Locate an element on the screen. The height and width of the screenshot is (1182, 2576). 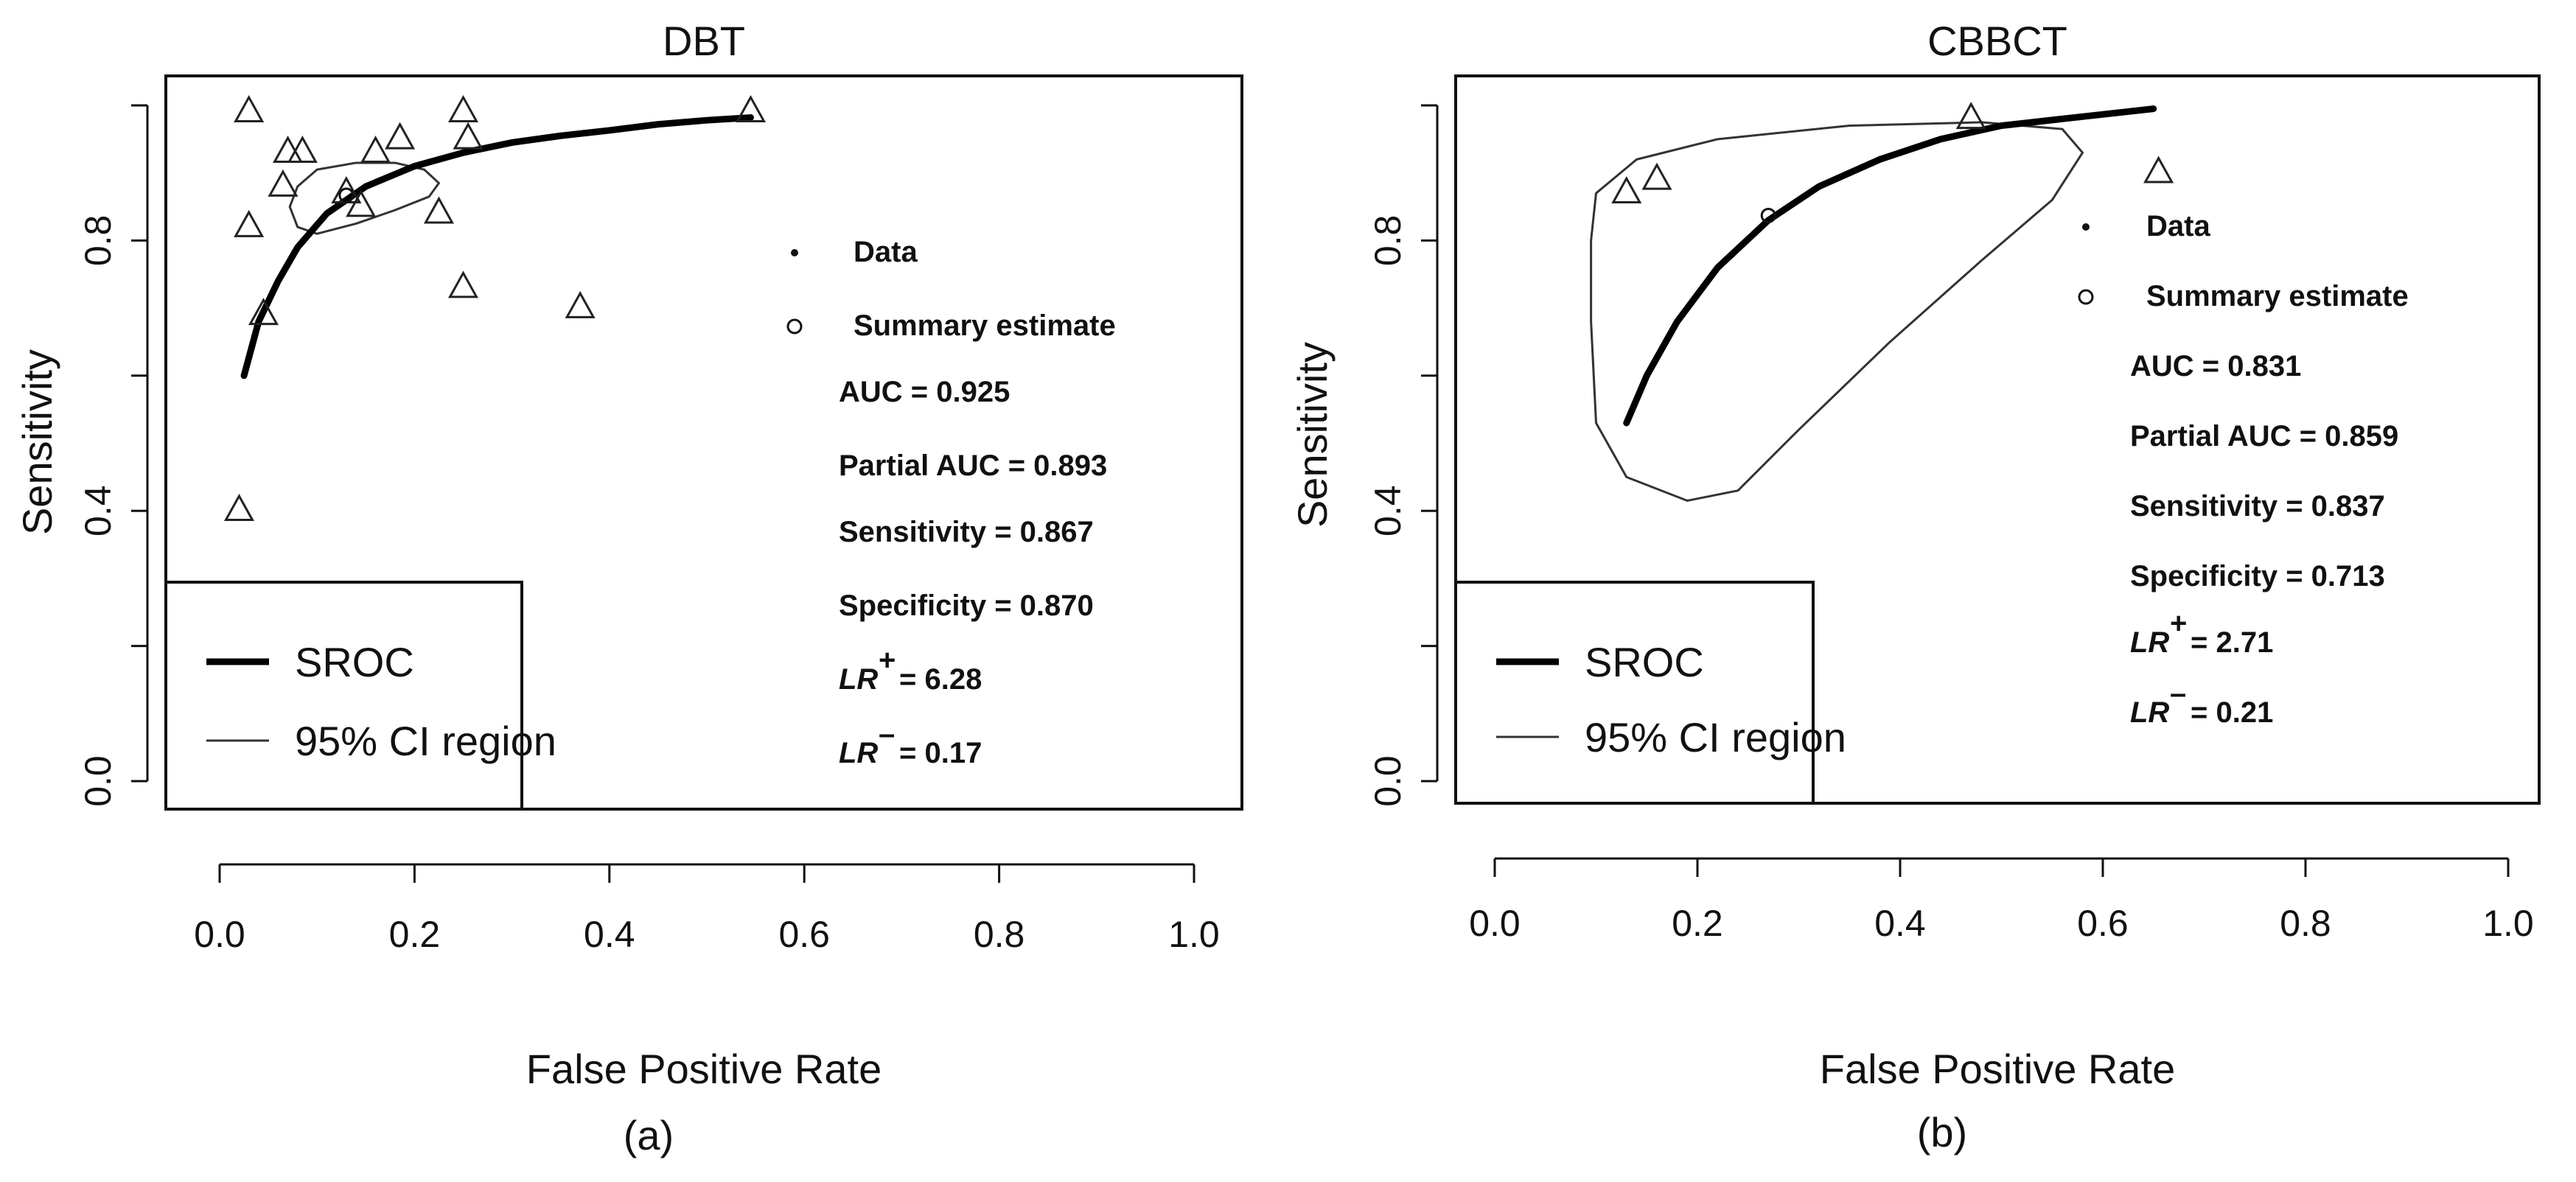
data-points is located at coordinates (495, 308).